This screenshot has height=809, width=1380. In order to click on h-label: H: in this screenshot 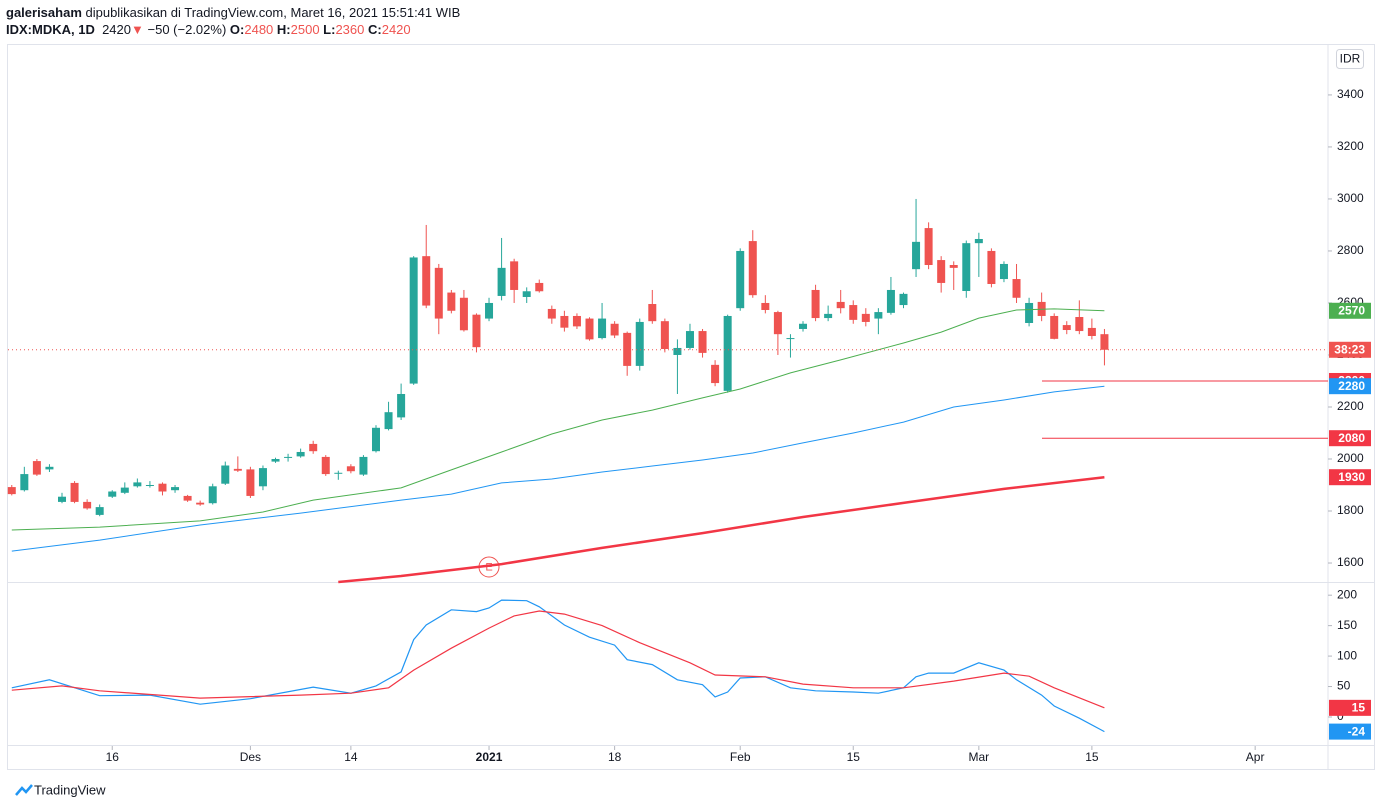, I will do `click(283, 29)`.